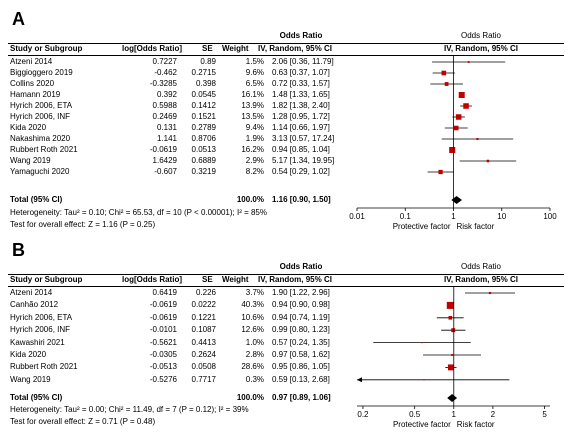 This screenshot has height=441, width=573. Describe the element at coordinates (303, 138) in the screenshot. I see `odds-ratio-ci: 3.13 [0.57, 17.24]` at that location.